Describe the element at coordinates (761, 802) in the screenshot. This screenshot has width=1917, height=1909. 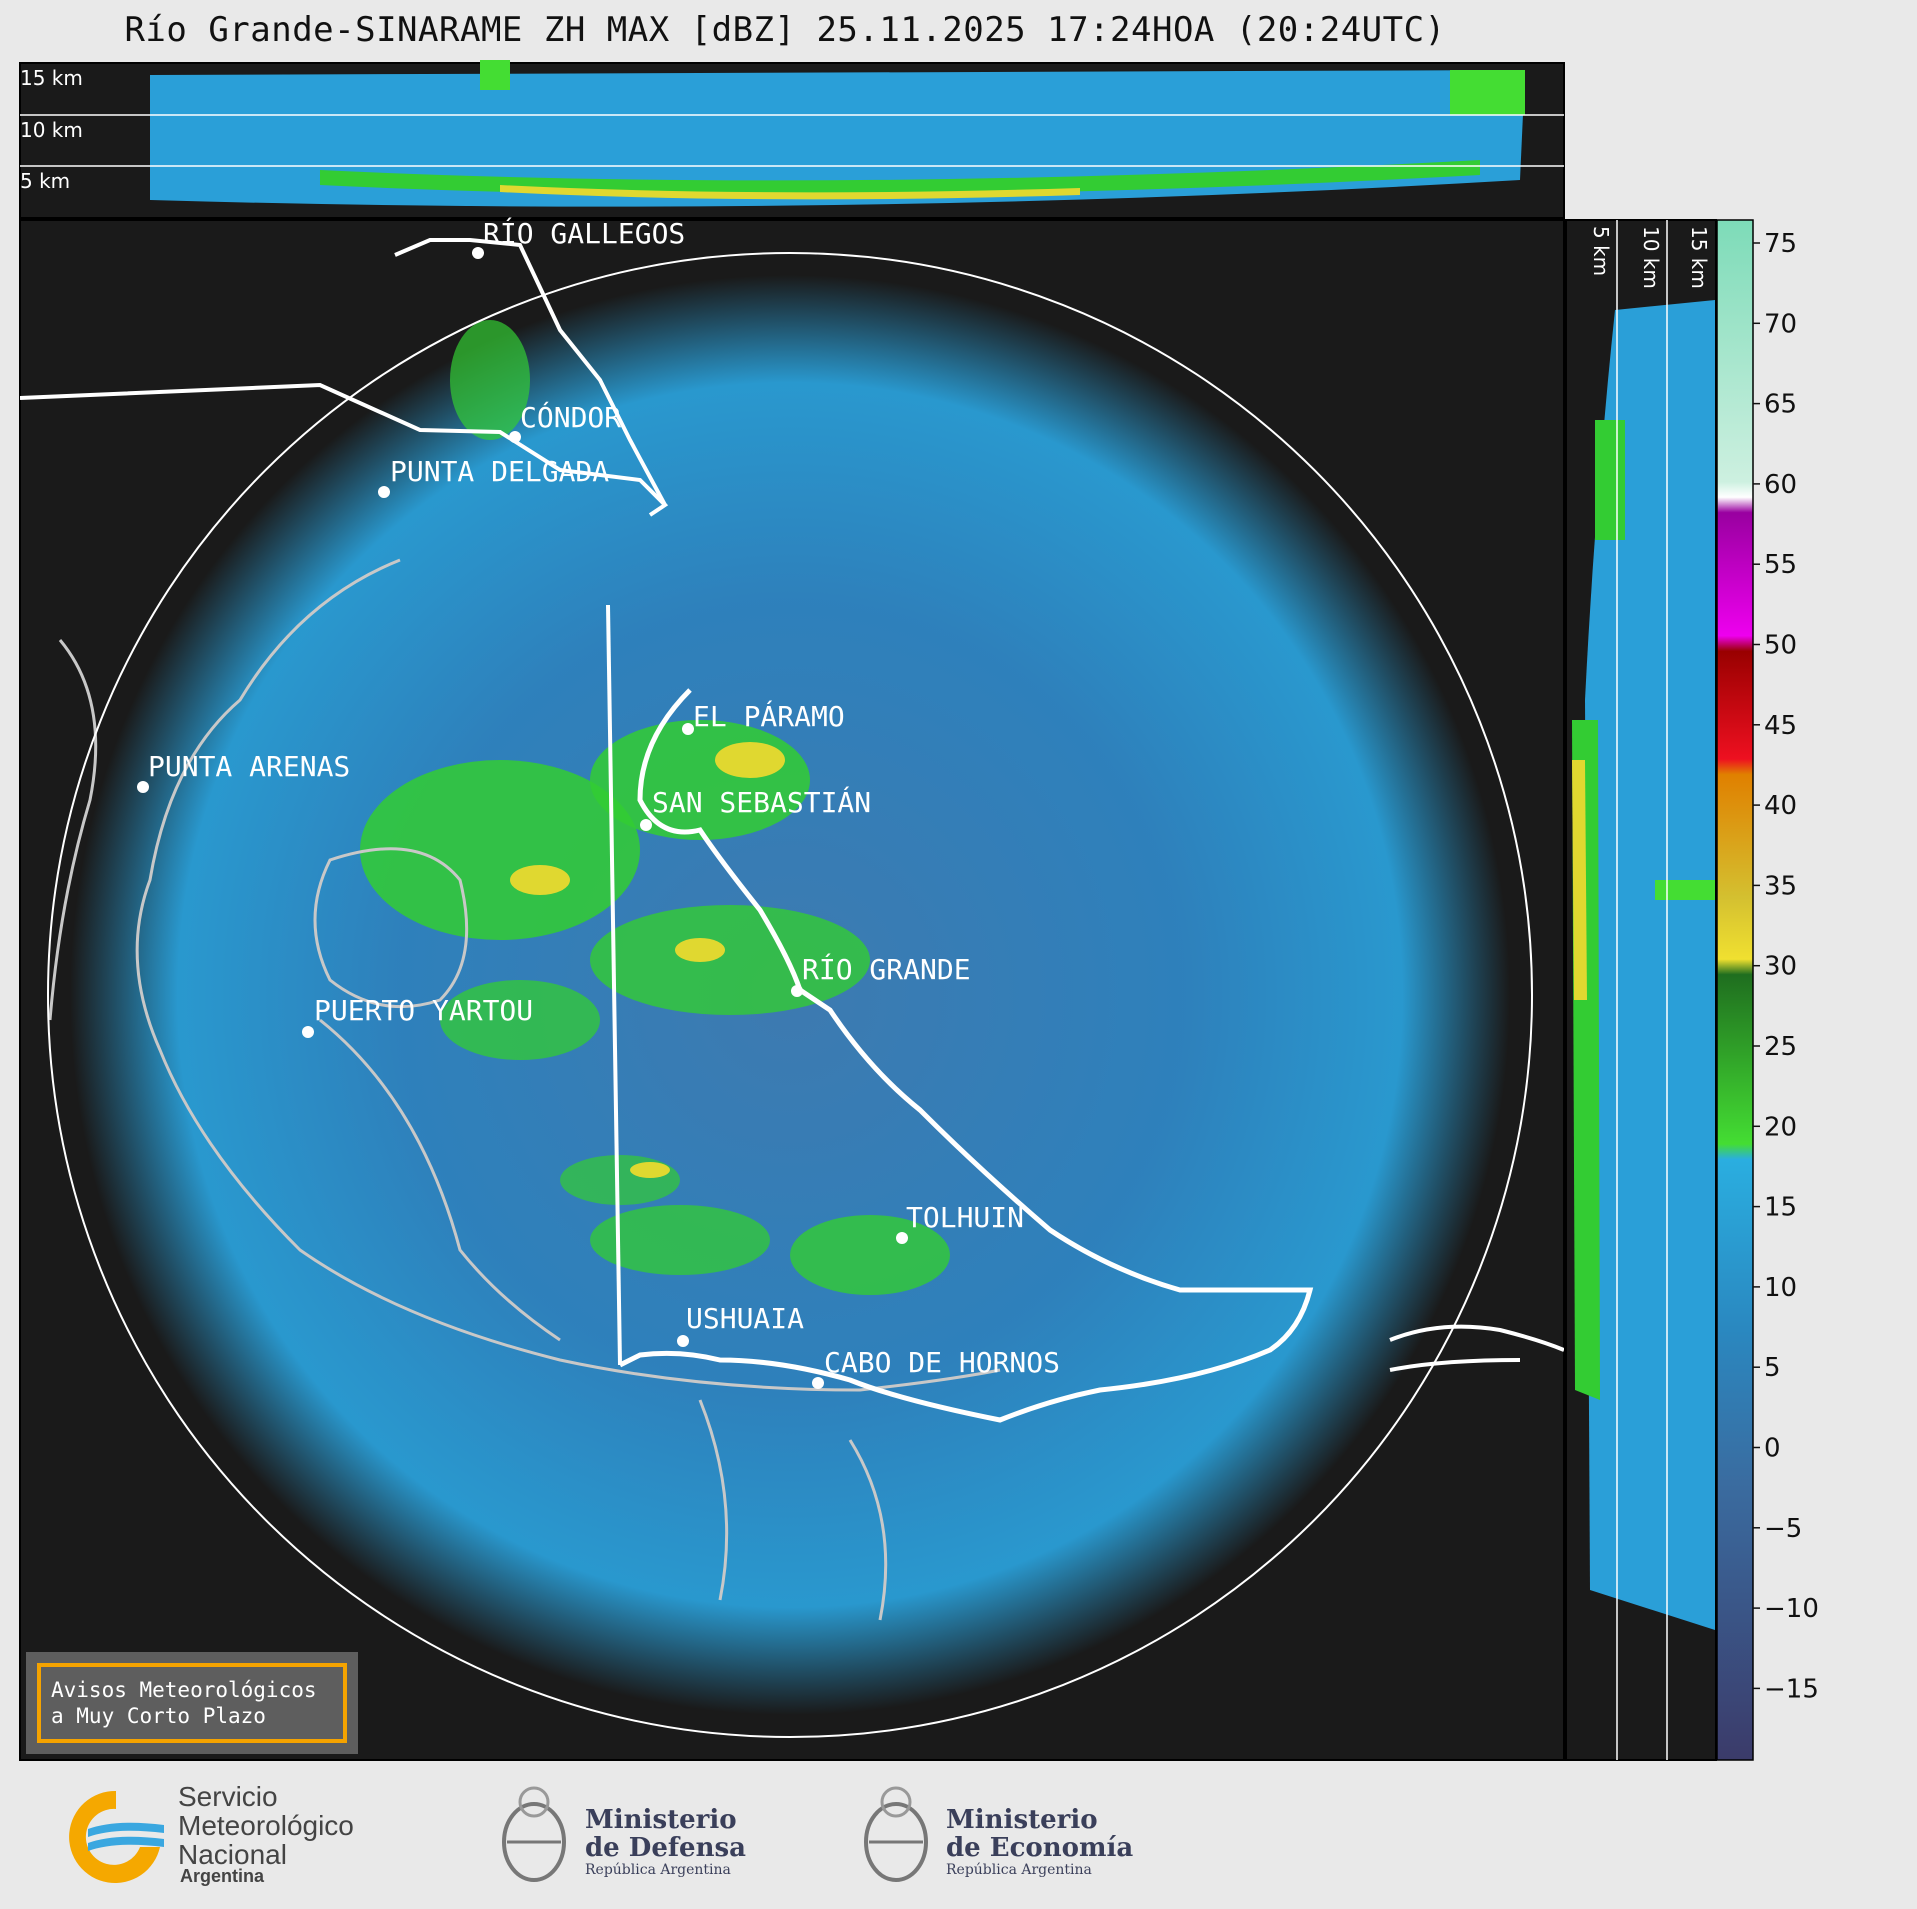
I see `city-label-san-sebastian: SAN SEBASTIÁN` at that location.